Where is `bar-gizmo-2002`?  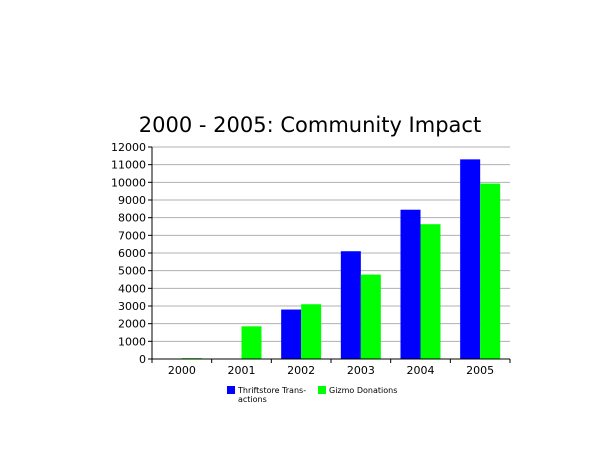 bar-gizmo-2002 is located at coordinates (311, 331).